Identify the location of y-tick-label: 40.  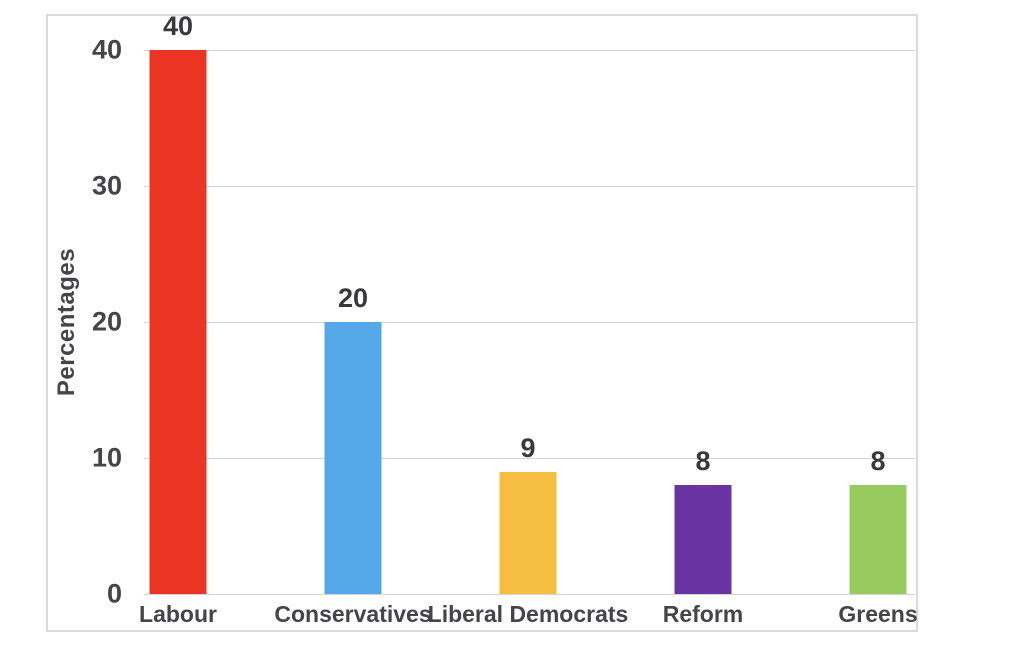
(106, 49).